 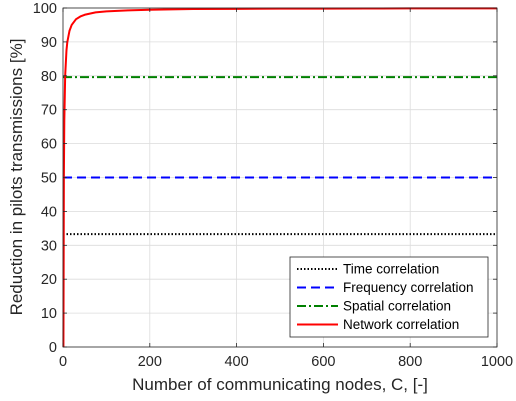 I want to click on legend-label-network-correlation: Network correlation, so click(x=401, y=324).